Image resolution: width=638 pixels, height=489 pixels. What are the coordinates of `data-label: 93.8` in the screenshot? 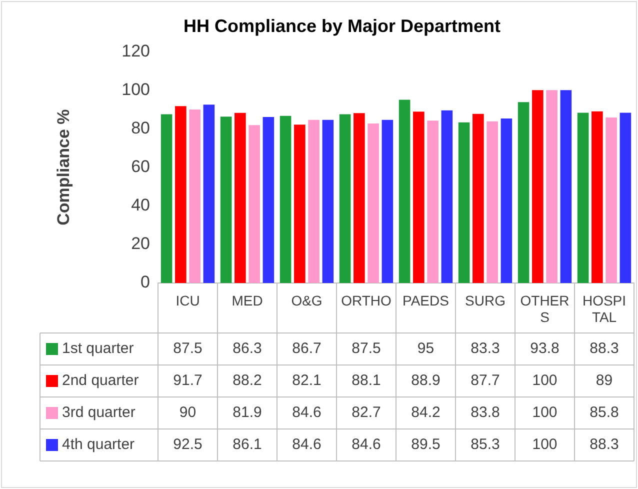 It's located at (545, 349).